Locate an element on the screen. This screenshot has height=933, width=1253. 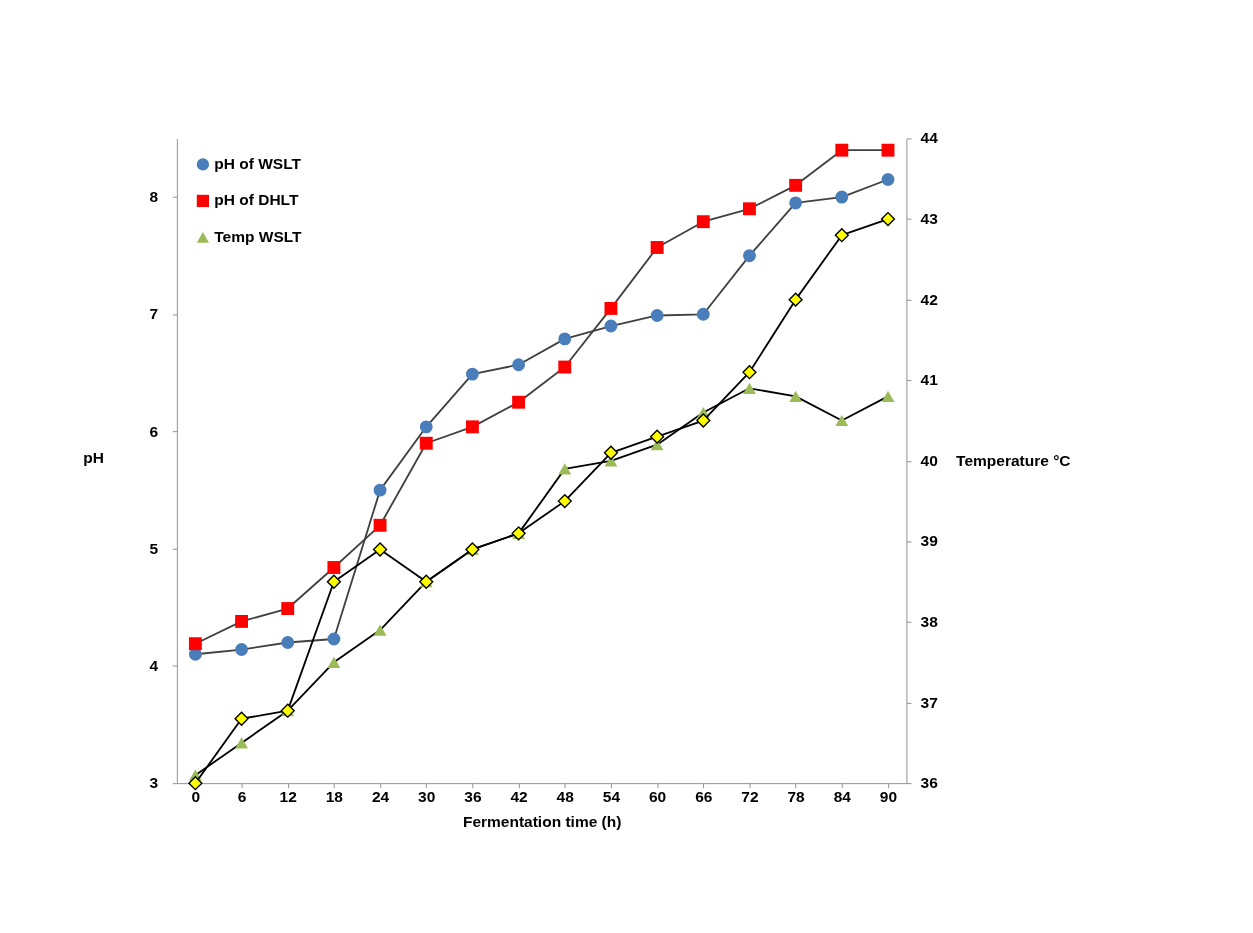
y2-tick-label: 39 is located at coordinates (929, 541).